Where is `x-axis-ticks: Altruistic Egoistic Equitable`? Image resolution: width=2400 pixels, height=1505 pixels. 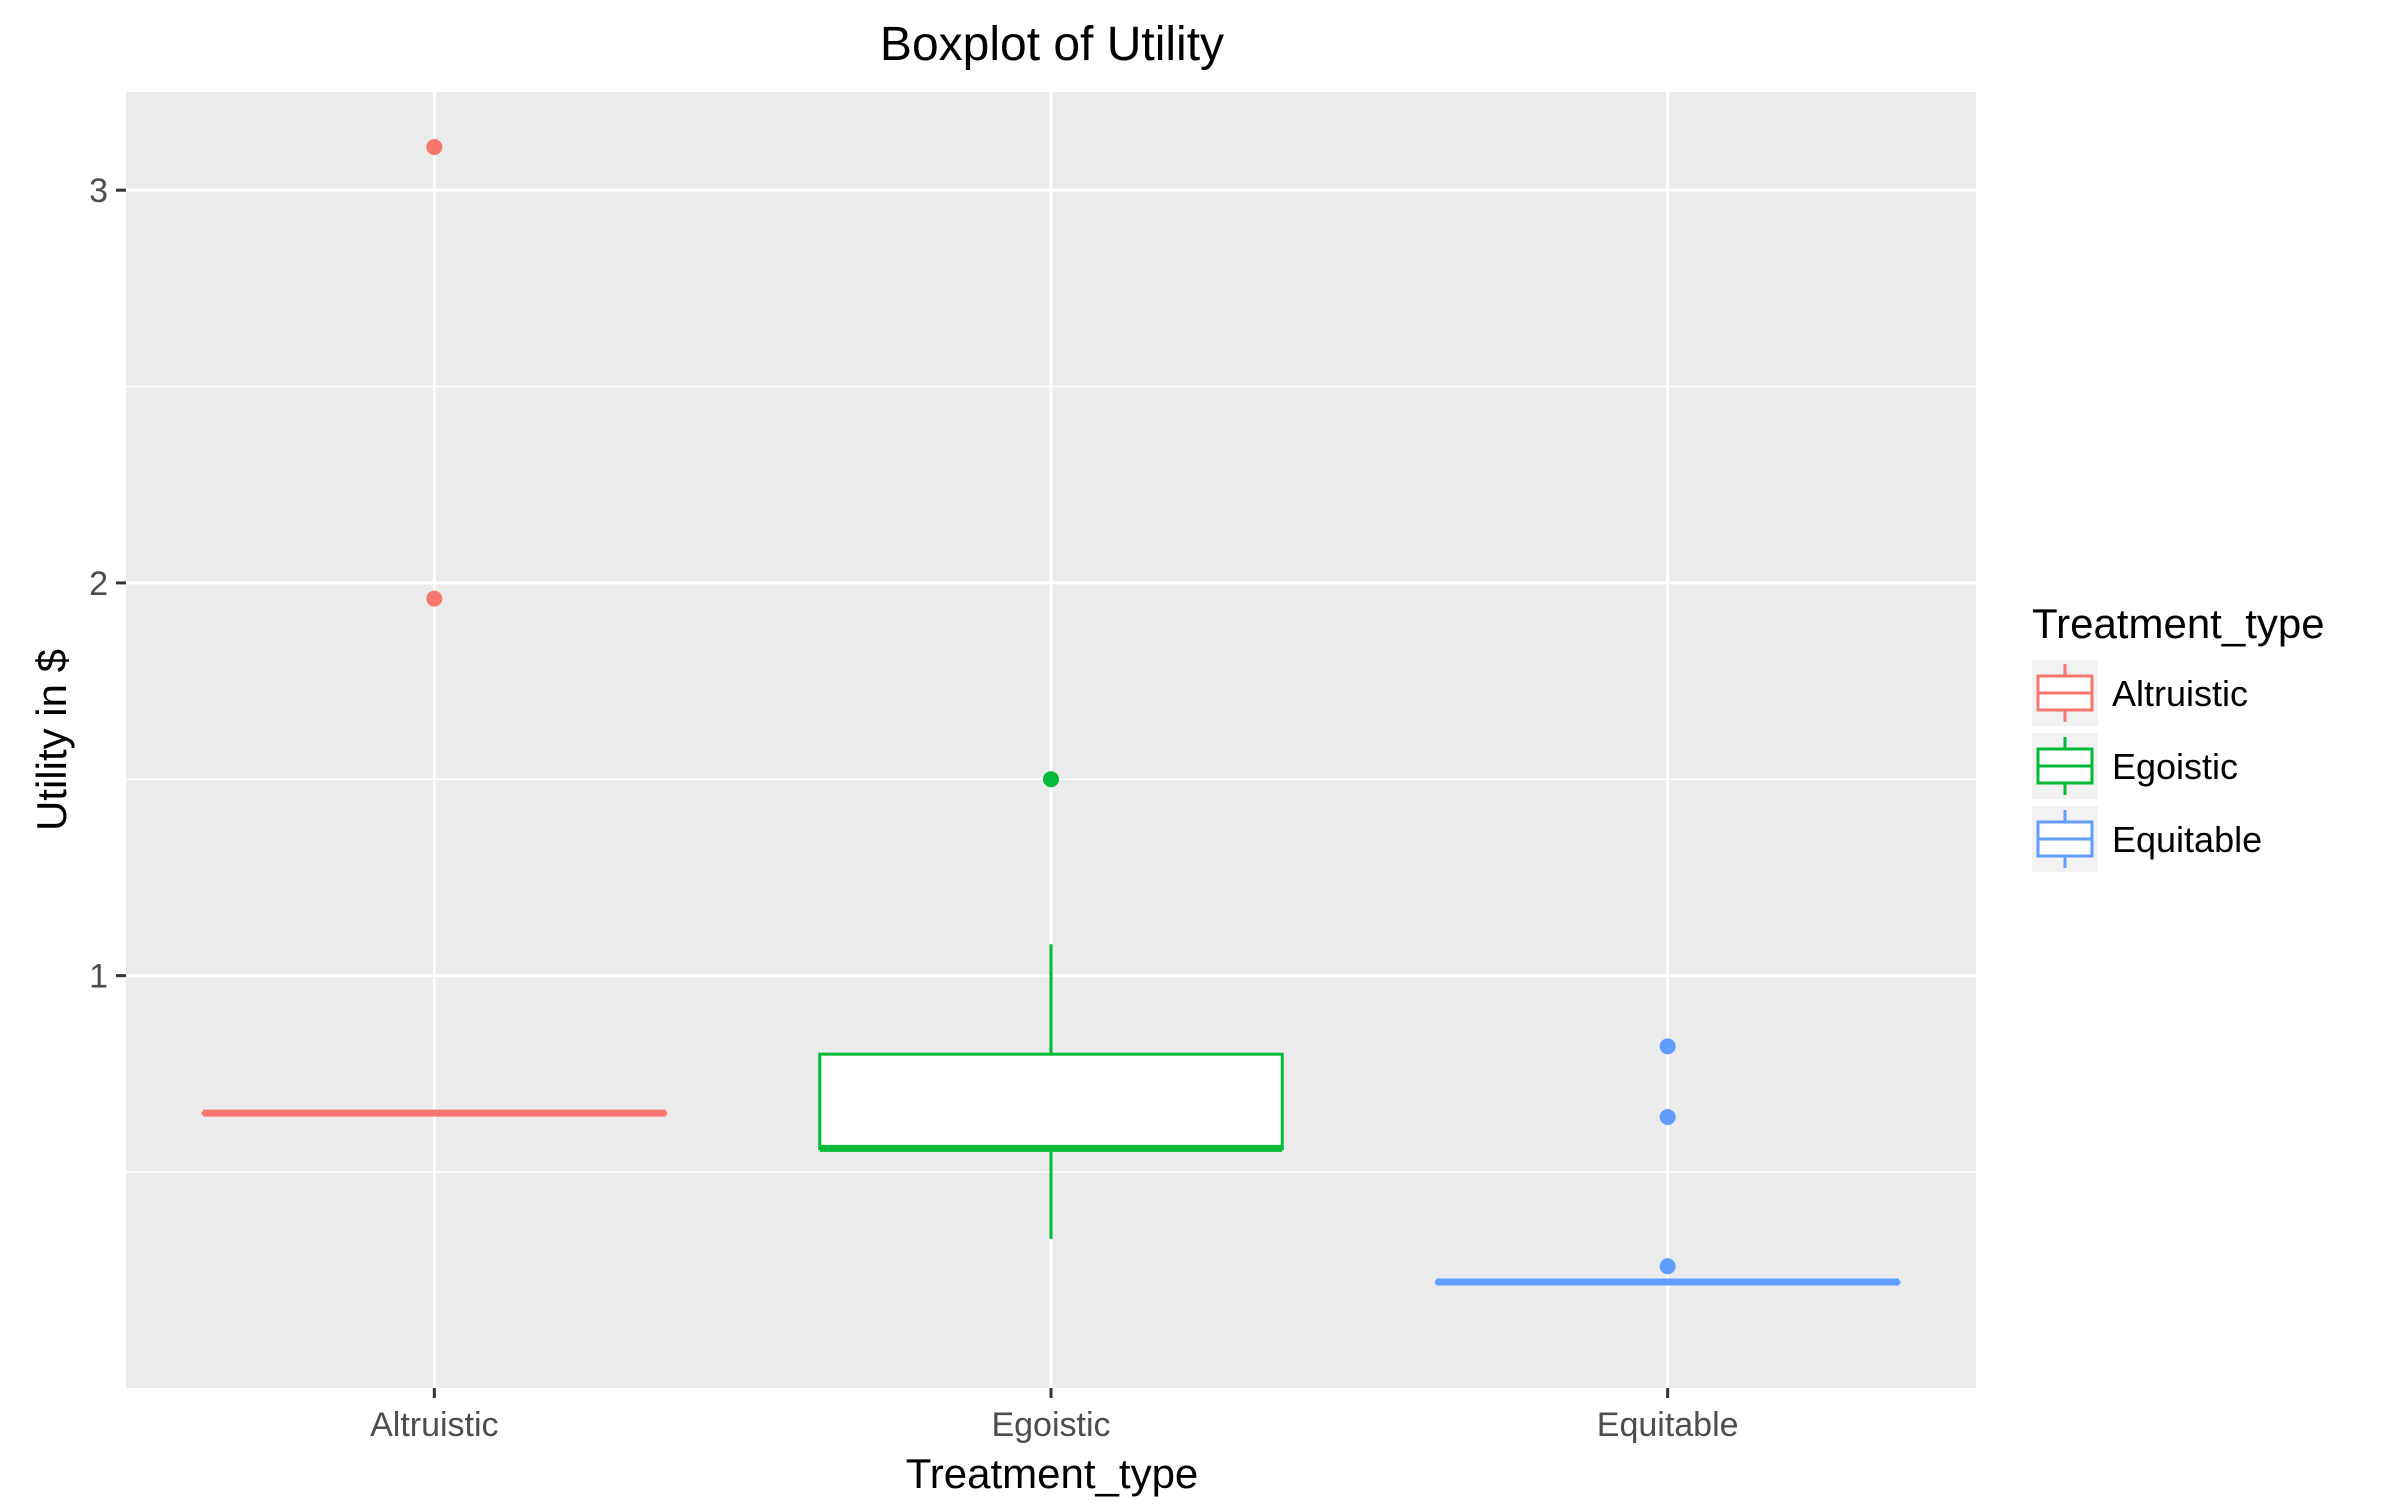
x-axis-ticks: Altruistic Egoistic Equitable is located at coordinates (1054, 1416).